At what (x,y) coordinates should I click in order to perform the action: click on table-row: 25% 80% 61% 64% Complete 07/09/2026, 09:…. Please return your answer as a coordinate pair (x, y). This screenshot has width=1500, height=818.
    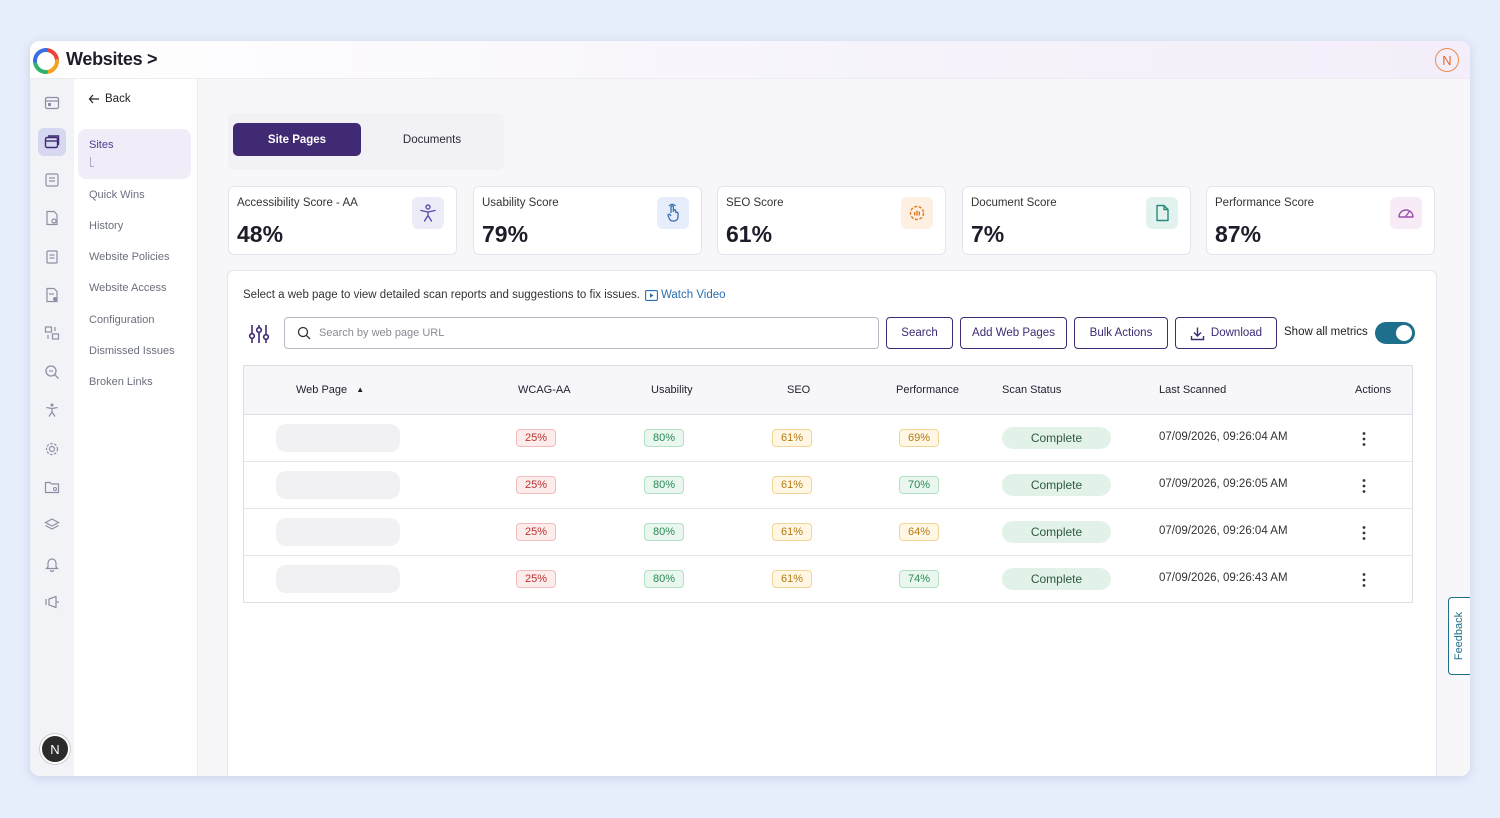
    Looking at the image, I should click on (828, 532).